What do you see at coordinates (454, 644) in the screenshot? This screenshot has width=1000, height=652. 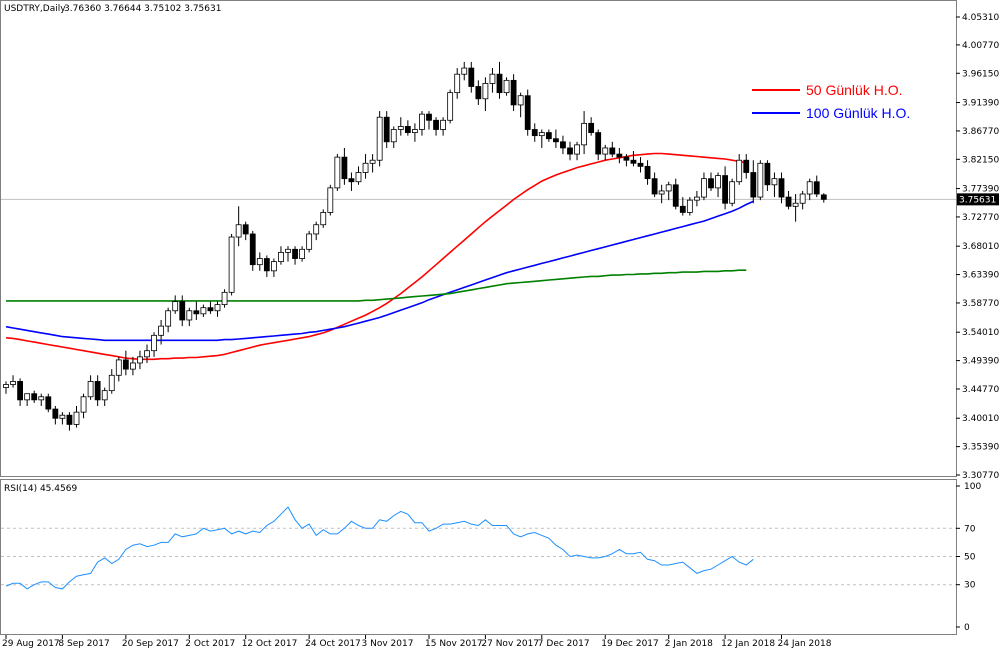 I see `x-tick-label: 15 Nov 2017` at bounding box center [454, 644].